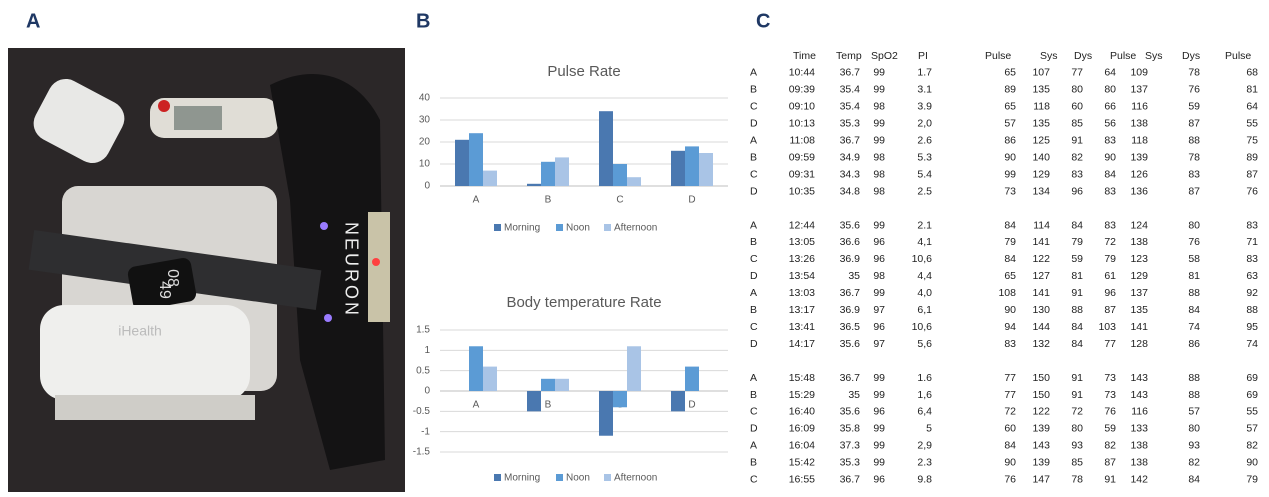  I want to click on table-cell: 130, so click(1041, 310).